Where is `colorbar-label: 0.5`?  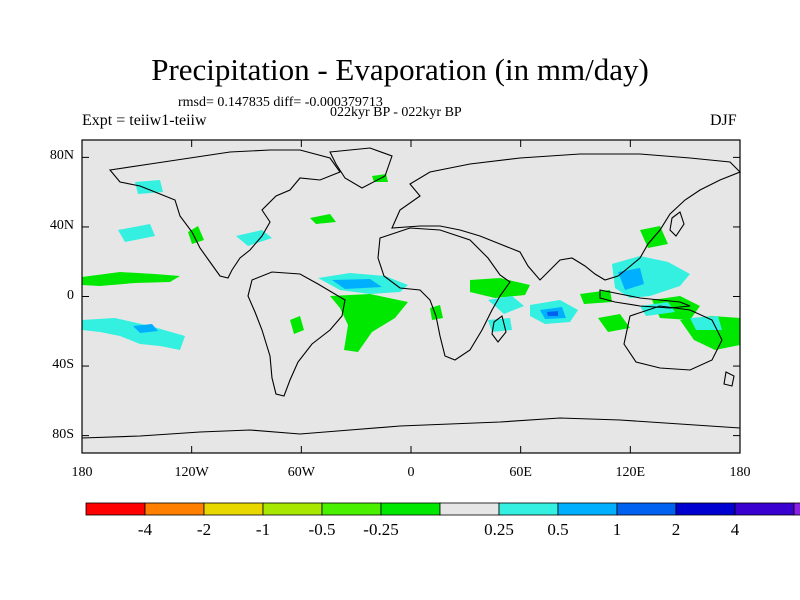 colorbar-label: 0.5 is located at coordinates (558, 529).